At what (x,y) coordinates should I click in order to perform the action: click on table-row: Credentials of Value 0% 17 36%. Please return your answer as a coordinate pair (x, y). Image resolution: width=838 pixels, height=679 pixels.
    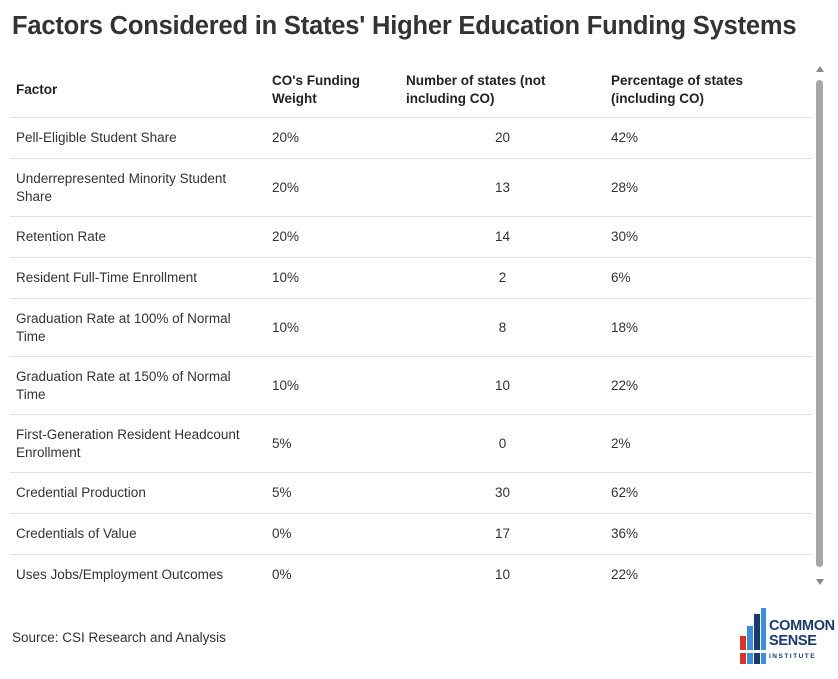
    Looking at the image, I should click on (411, 534).